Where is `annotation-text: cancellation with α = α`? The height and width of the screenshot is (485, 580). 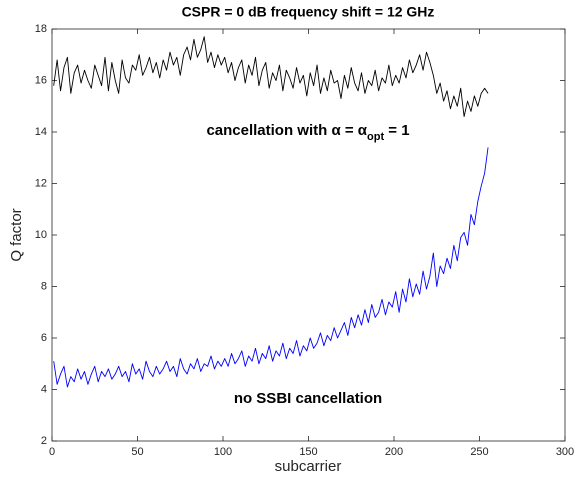 annotation-text: cancellation with α = α is located at coordinates (286, 130).